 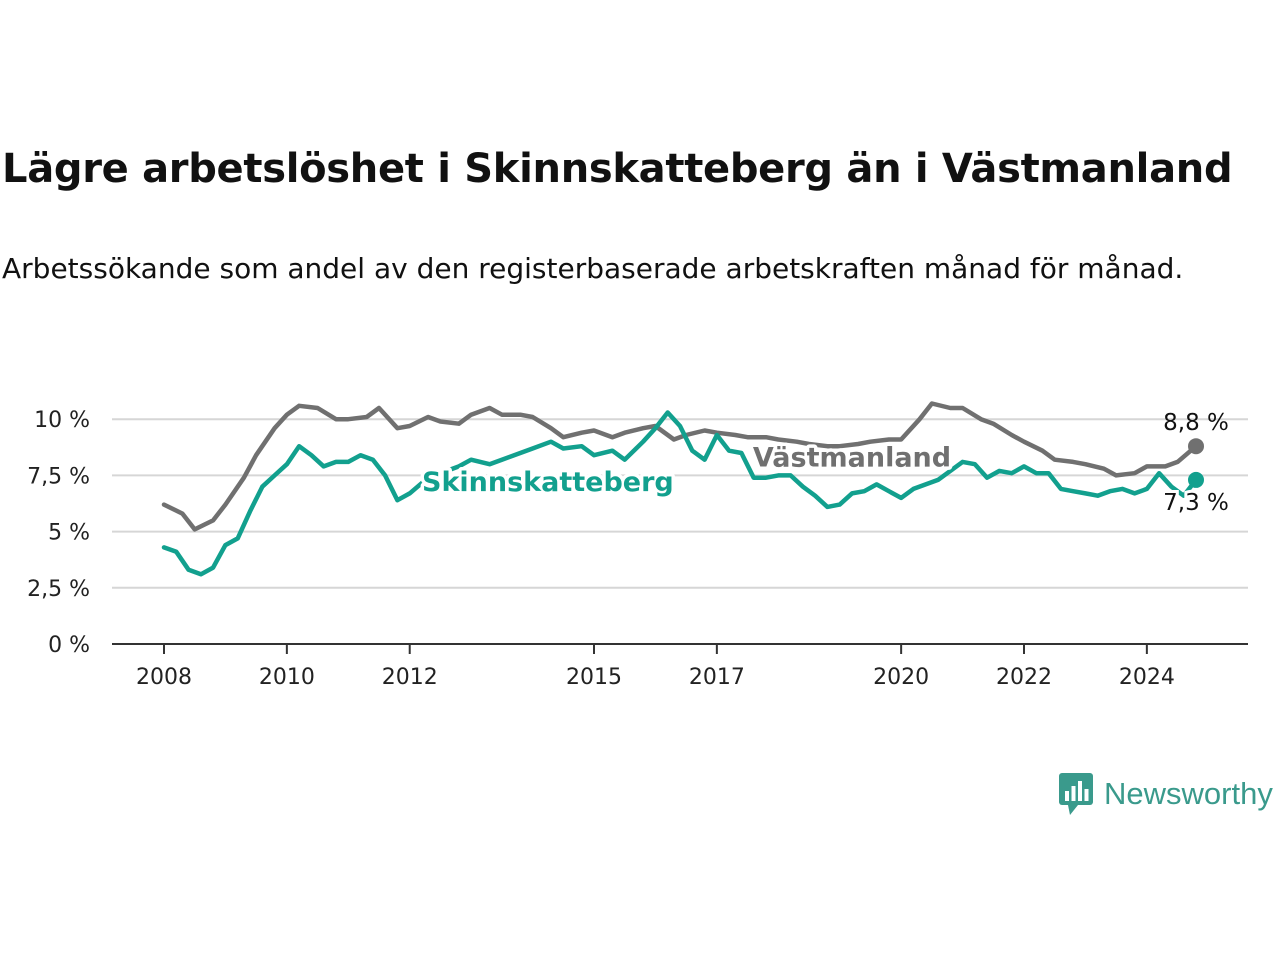 I want to click on end-value-label: 7,3 %, so click(x=1196, y=503).